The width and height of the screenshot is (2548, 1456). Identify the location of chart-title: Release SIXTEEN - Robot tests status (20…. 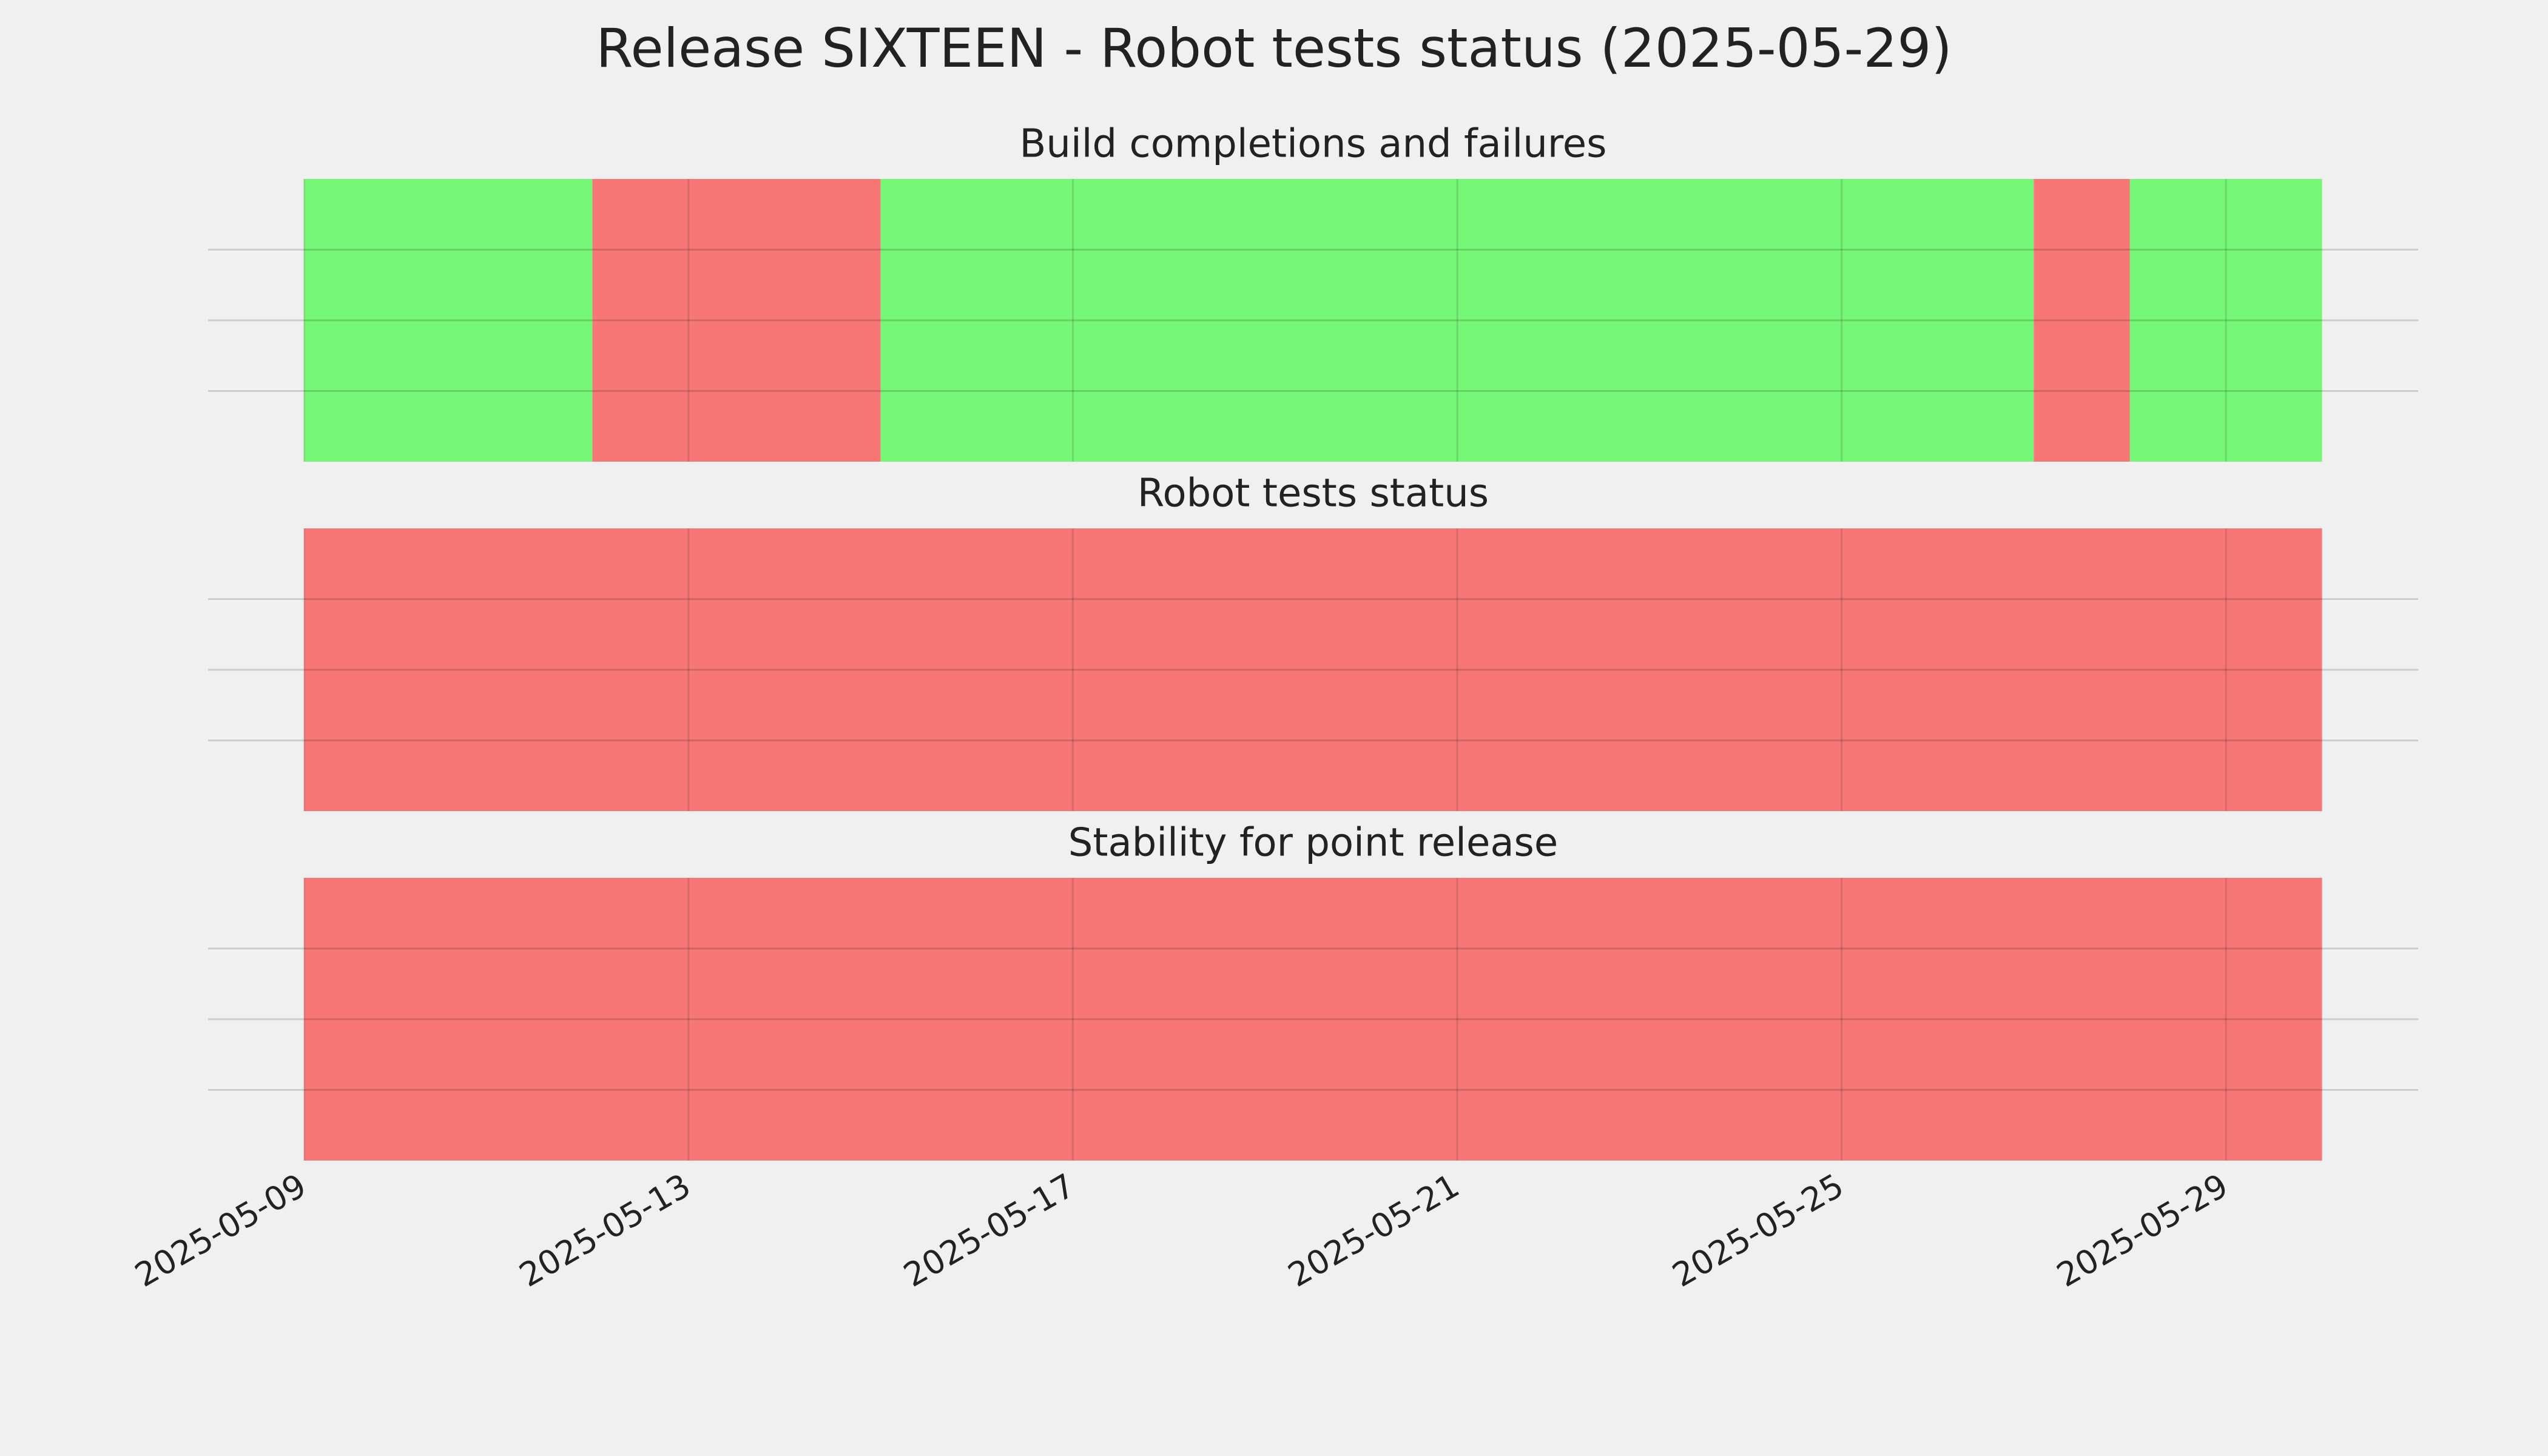
(1274, 48).